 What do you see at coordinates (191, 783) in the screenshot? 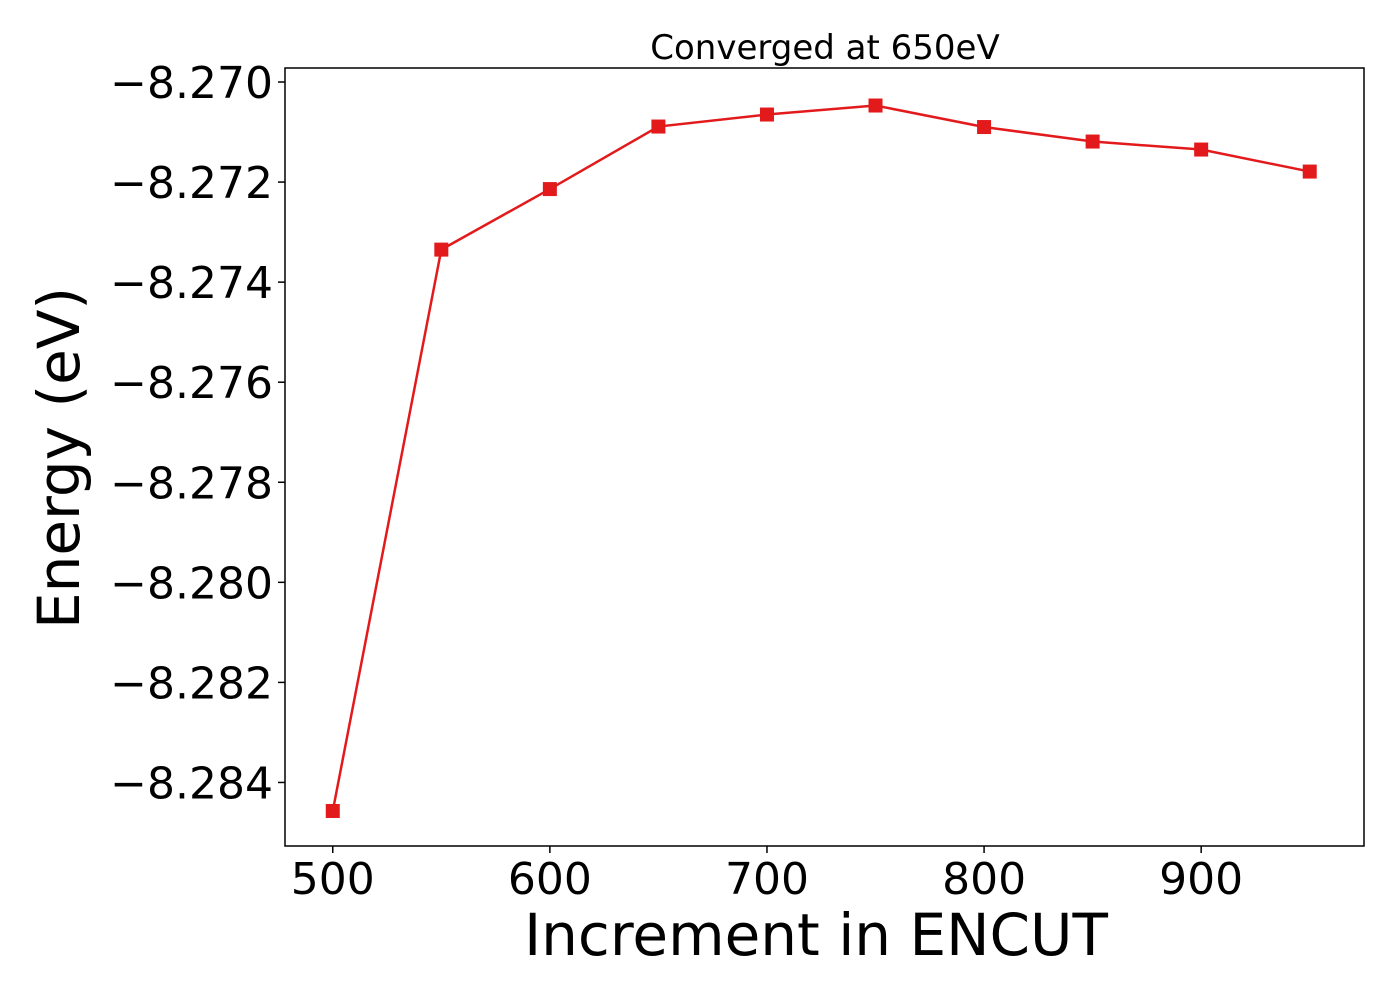
I see `y-tick-label: −8.284` at bounding box center [191, 783].